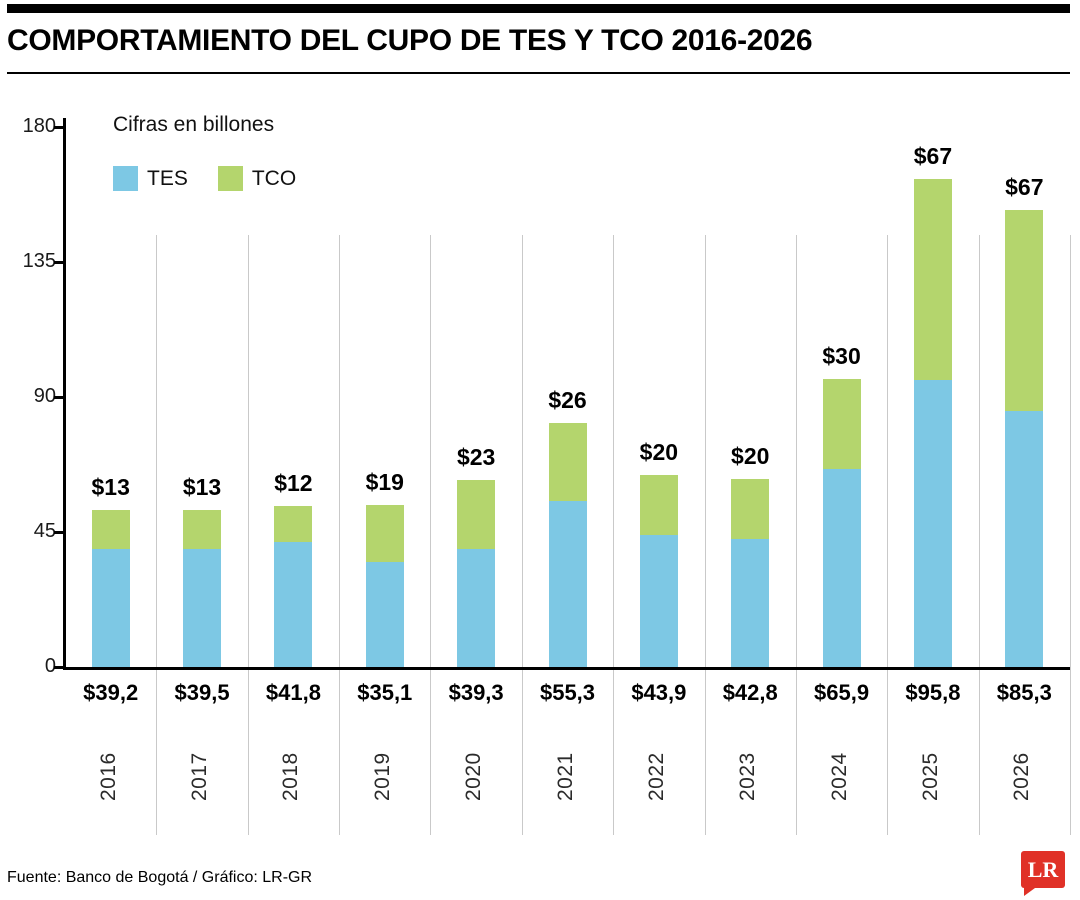  What do you see at coordinates (476, 608) in the screenshot?
I see `bar-tes-2020` at bounding box center [476, 608].